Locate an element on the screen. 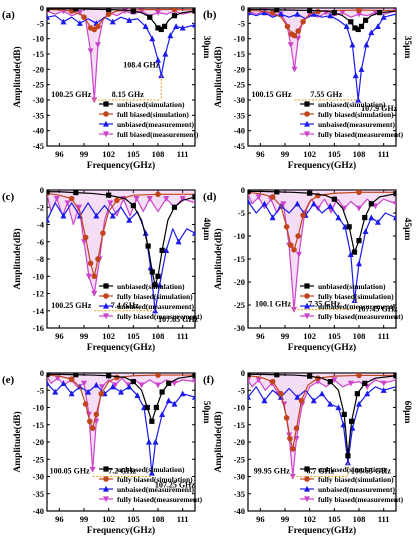 This screenshot has height=550, width=417. plot-frame is located at coordinates (121, 77).